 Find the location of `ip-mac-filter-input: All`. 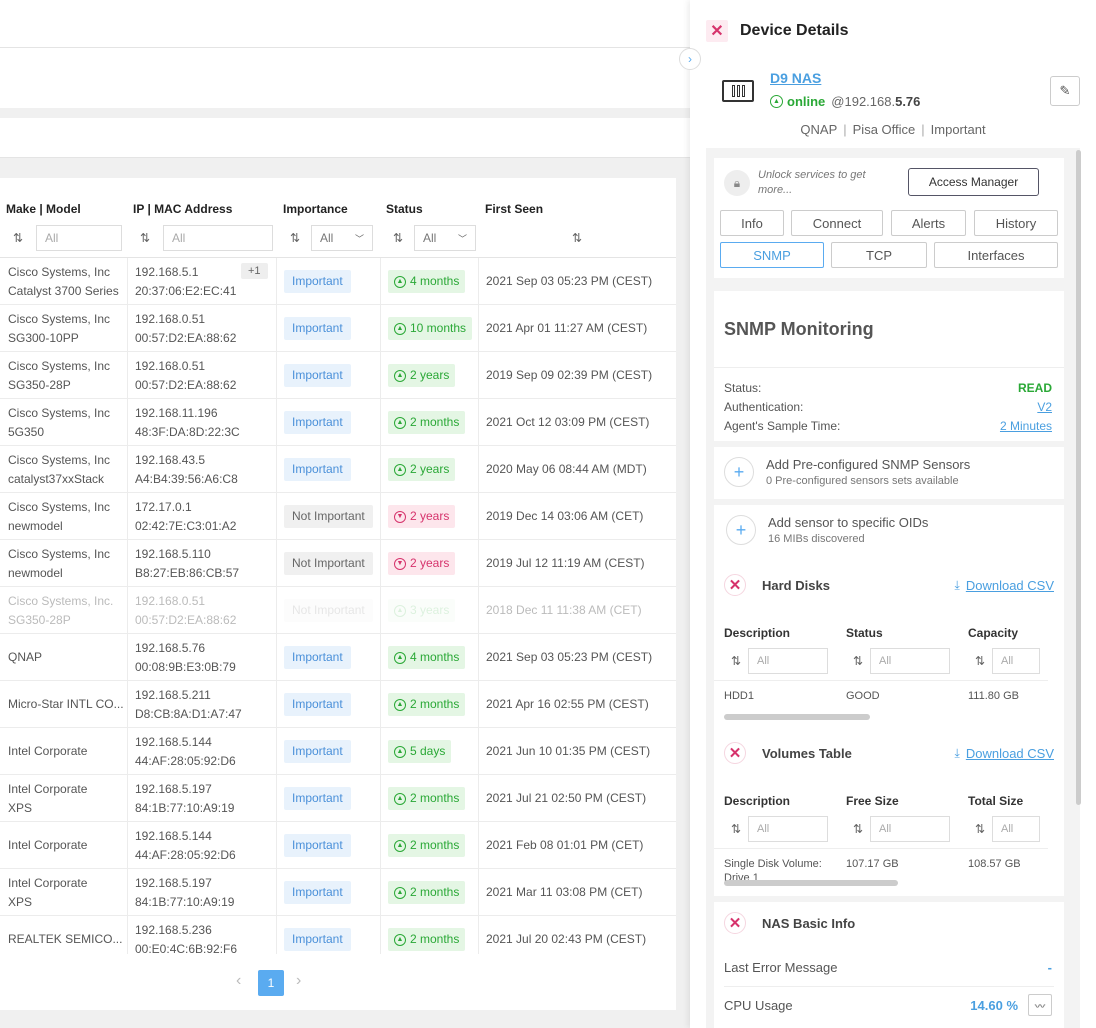

ip-mac-filter-input: All is located at coordinates (218, 238).